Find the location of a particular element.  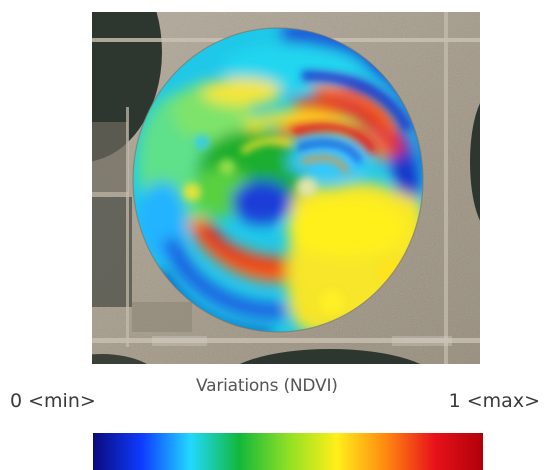

imagery-watermark-right is located at coordinates (422, 341).